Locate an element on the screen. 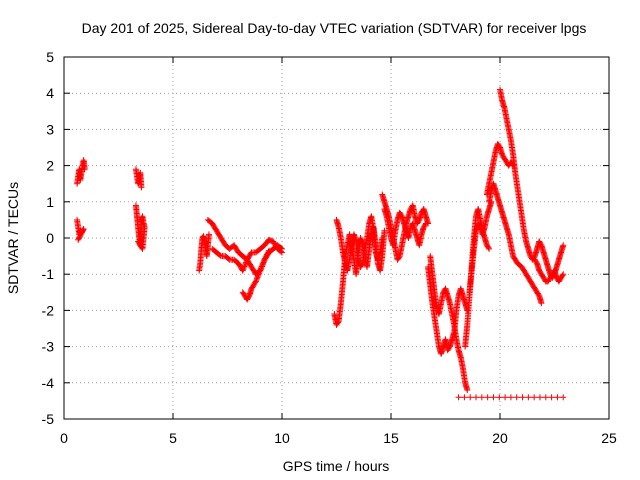  x-tick-label: 15 is located at coordinates (391, 438).